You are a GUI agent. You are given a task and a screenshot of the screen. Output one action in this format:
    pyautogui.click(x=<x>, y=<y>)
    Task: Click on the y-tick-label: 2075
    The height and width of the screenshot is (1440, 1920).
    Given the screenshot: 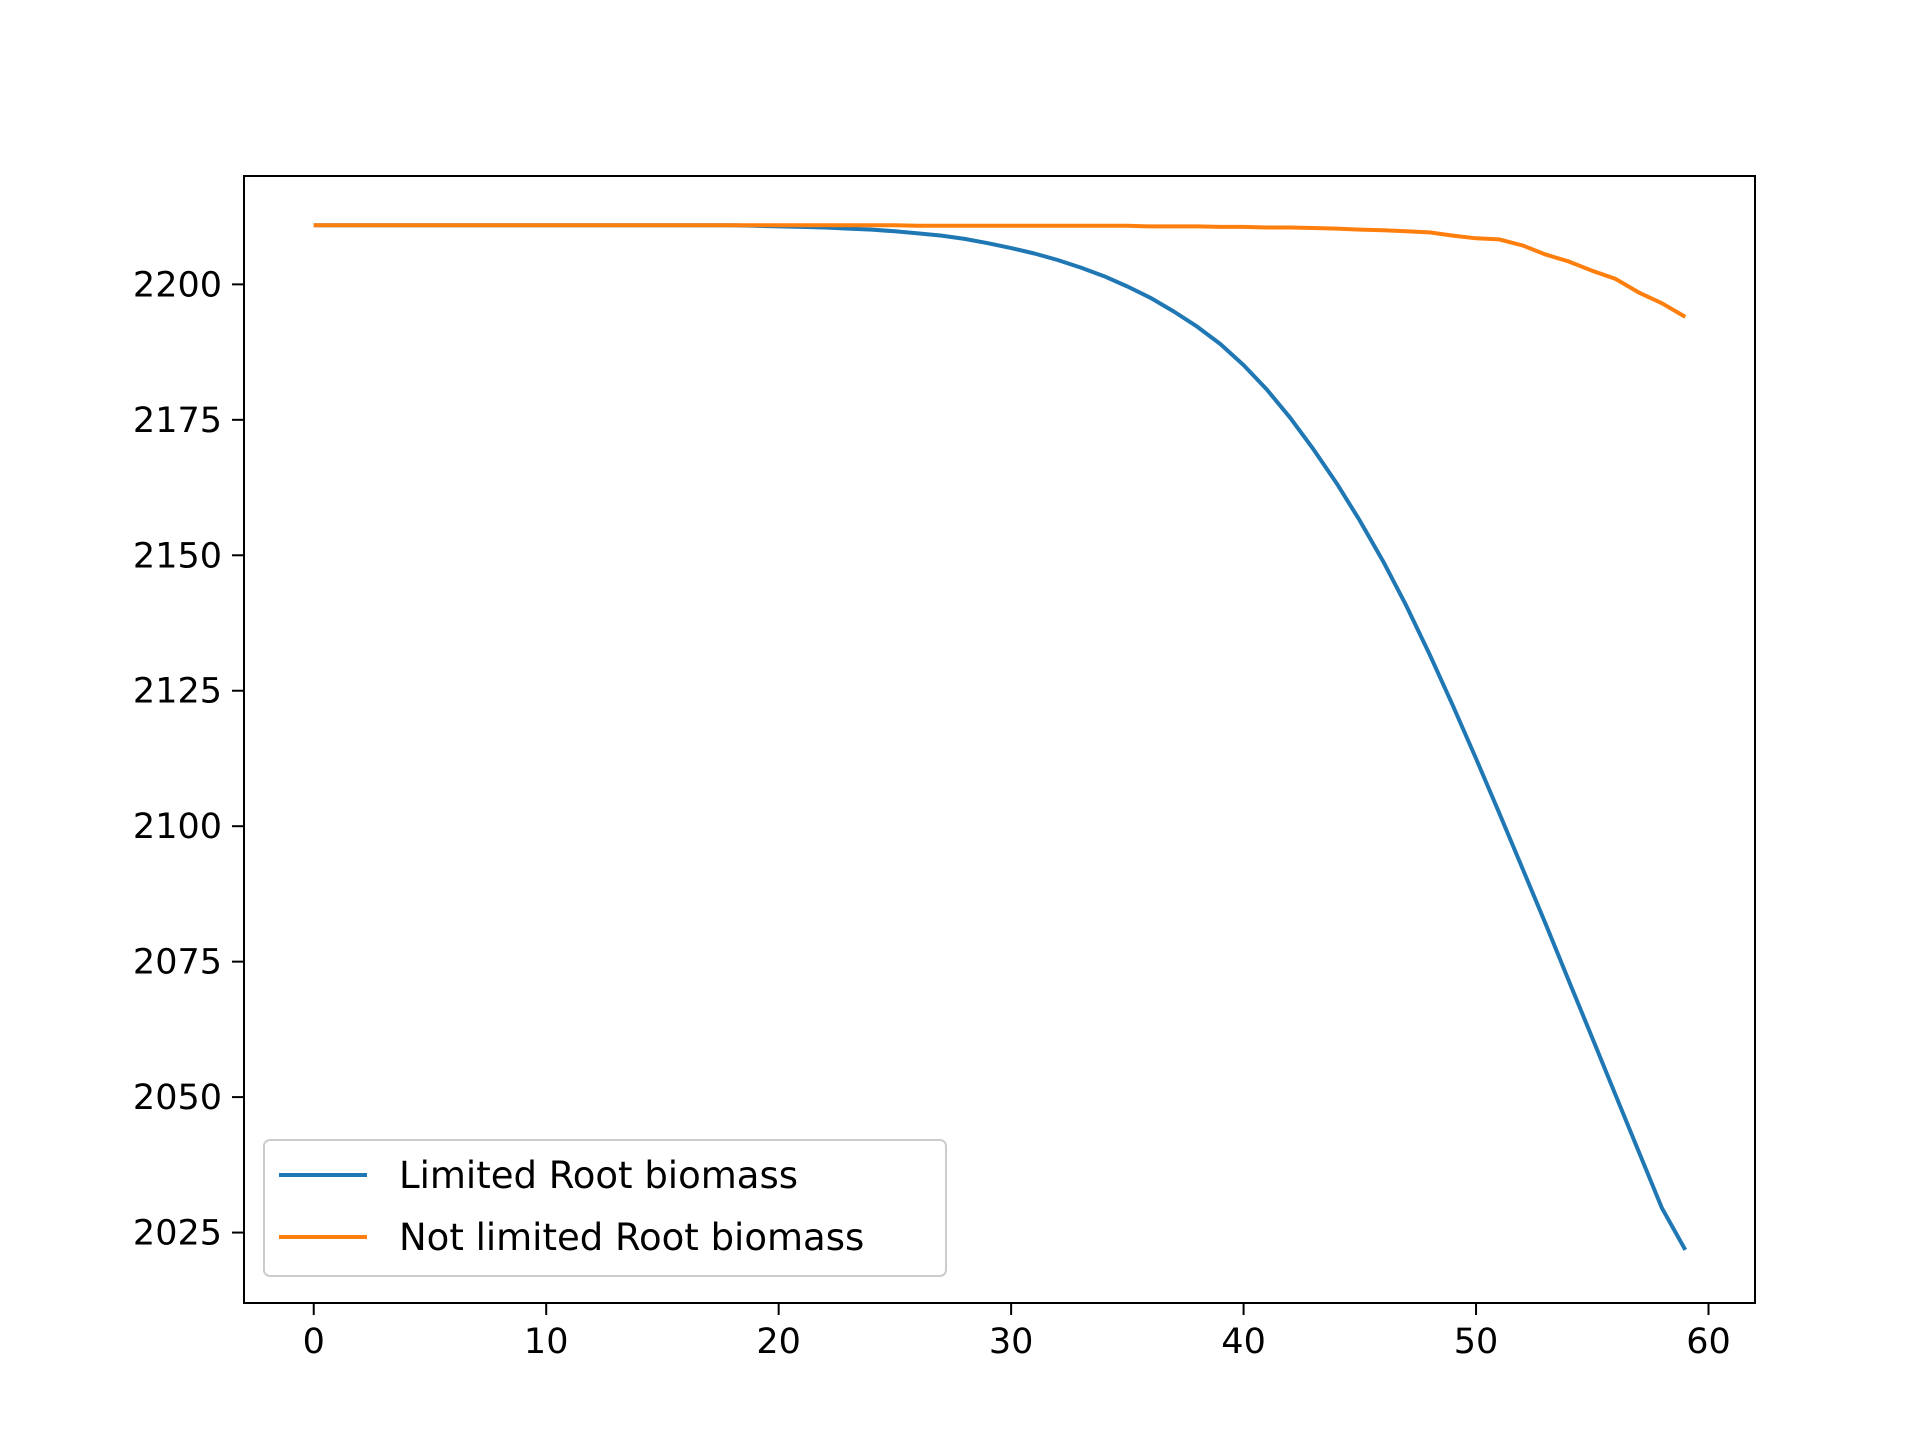 What is the action you would take?
    pyautogui.click(x=177, y=963)
    